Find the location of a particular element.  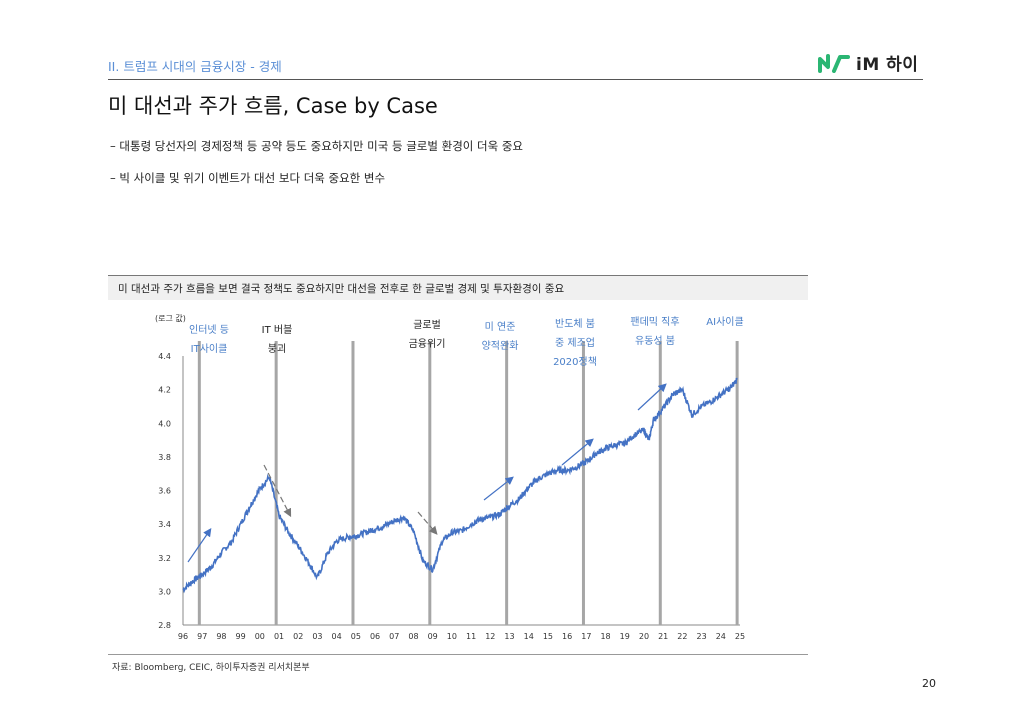

event-annotation-label: 글로벌 is located at coordinates (427, 325).